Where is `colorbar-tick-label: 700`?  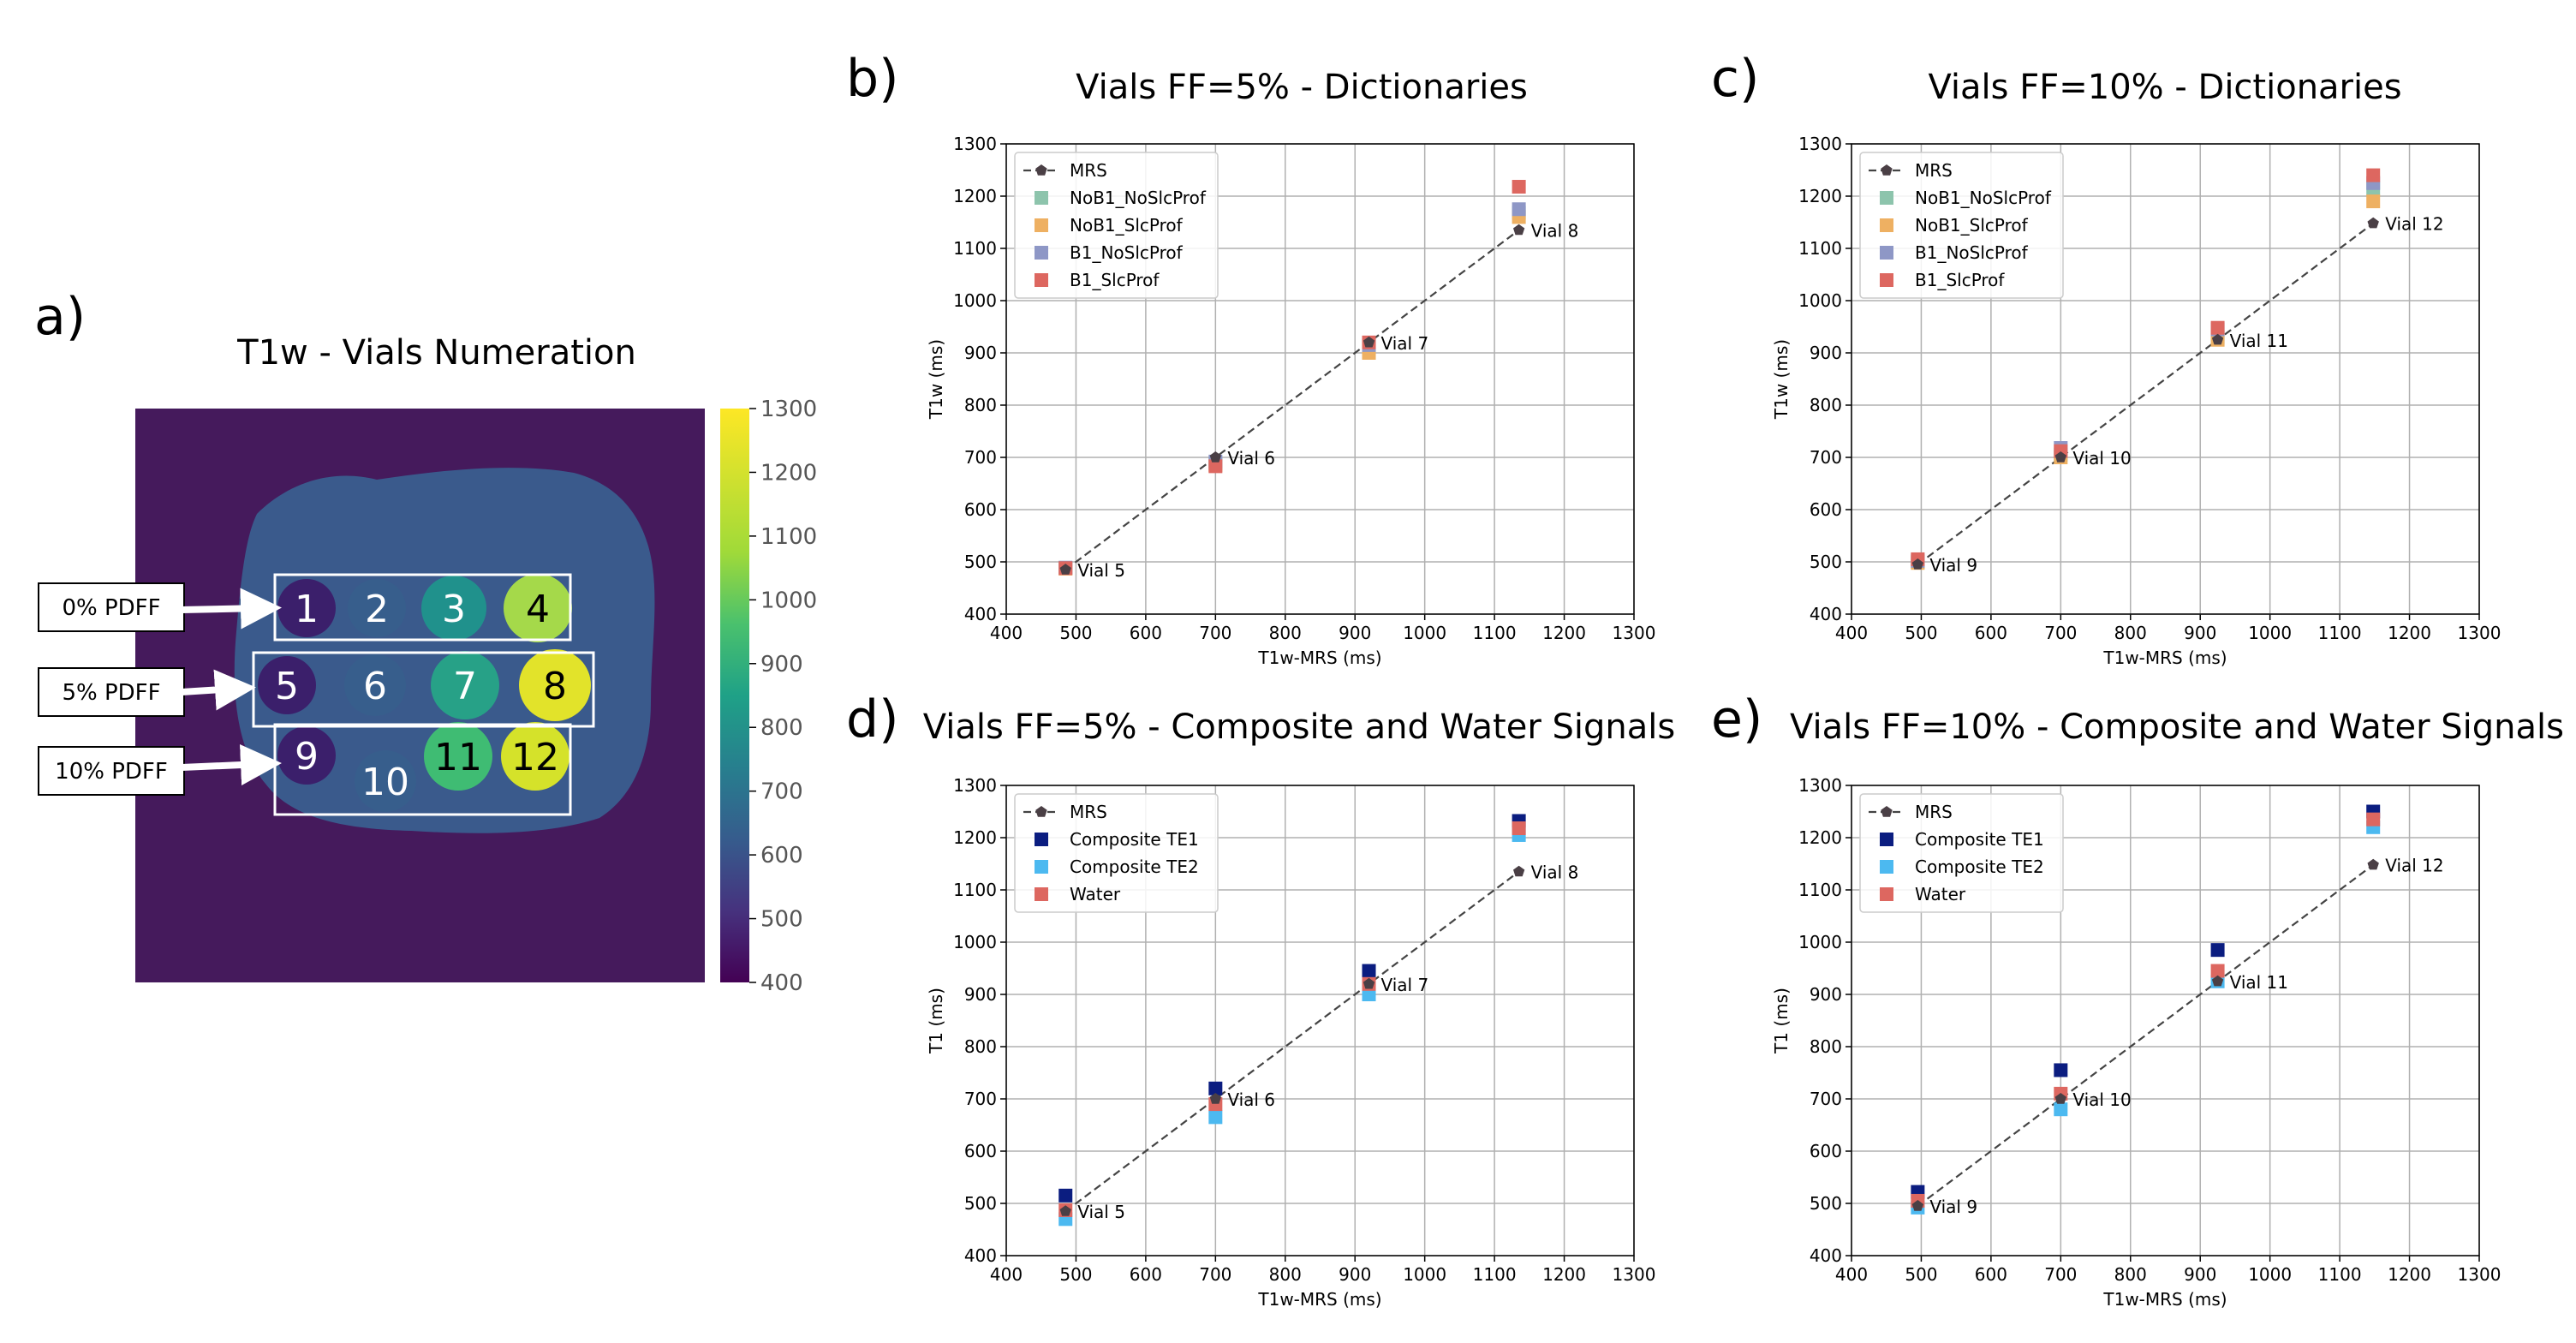 colorbar-tick-label: 700 is located at coordinates (781, 792).